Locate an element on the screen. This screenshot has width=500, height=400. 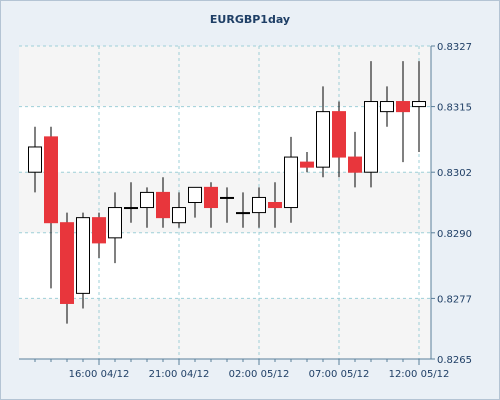
x-tick-label: 21:00 04/12 is located at coordinates (179, 374).